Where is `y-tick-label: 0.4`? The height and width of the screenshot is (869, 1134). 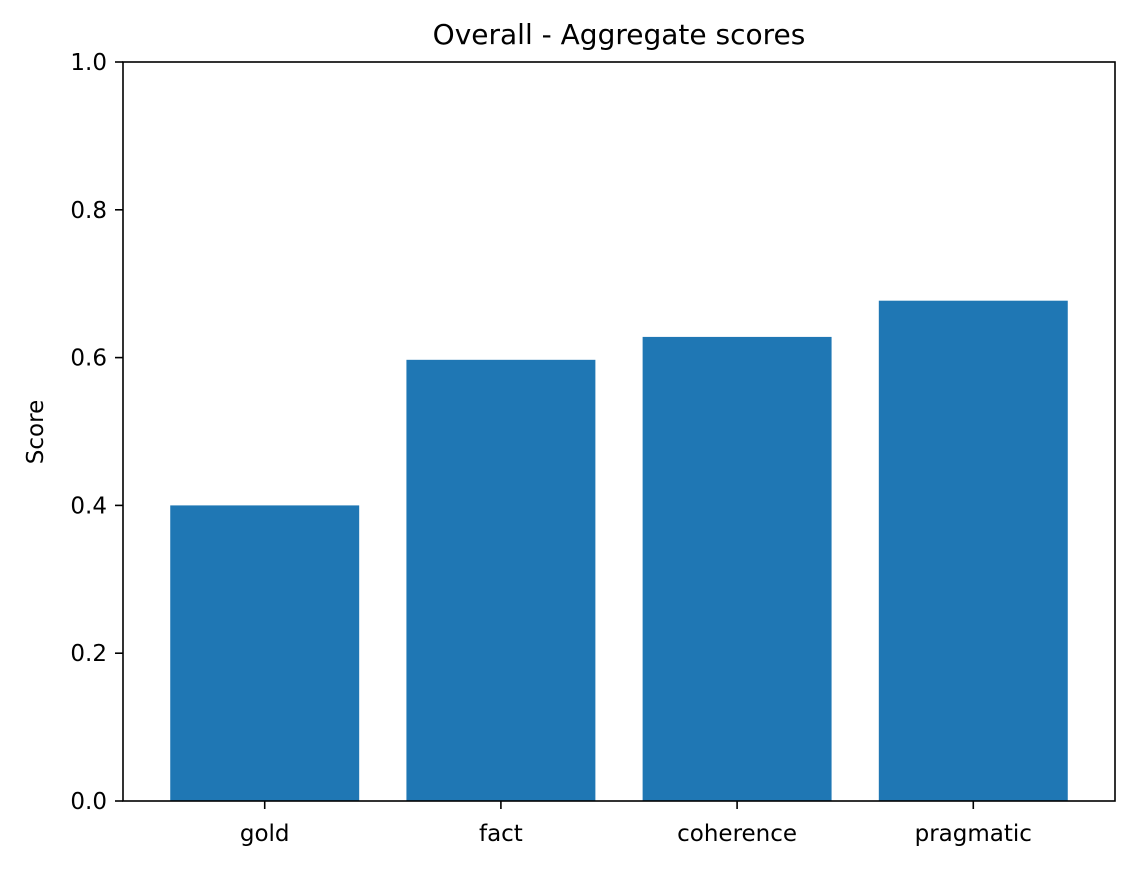
y-tick-label: 0.4 is located at coordinates (88, 506).